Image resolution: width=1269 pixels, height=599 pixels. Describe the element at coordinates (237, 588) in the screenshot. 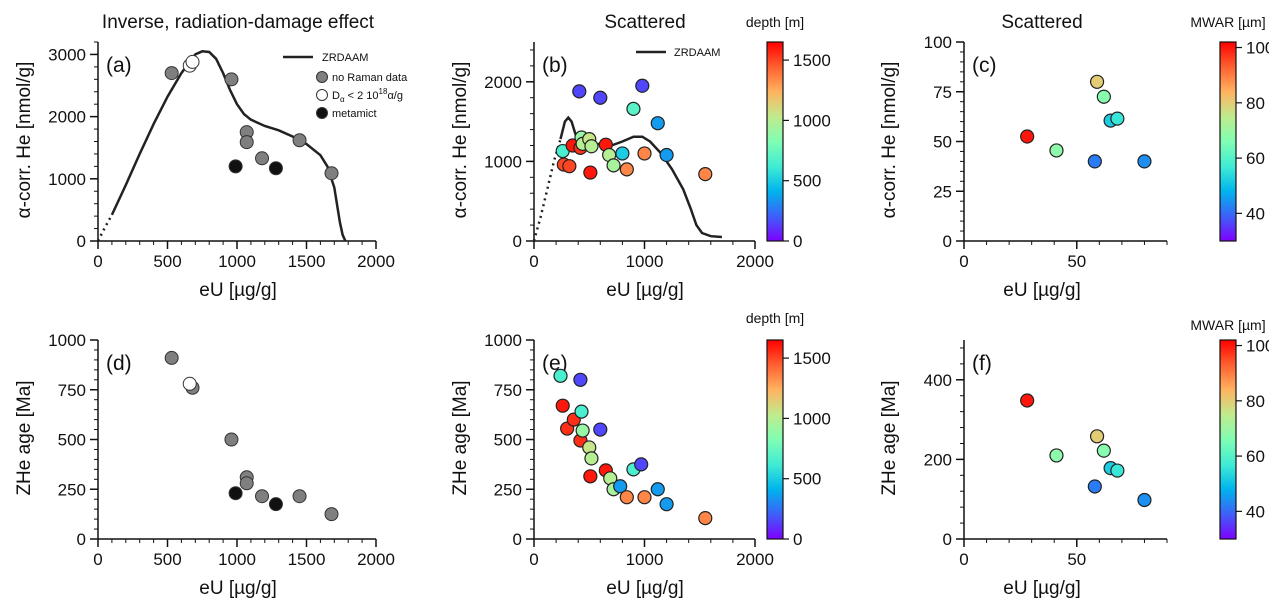

I see `panel-d-xlabel: eU [µg/g]` at that location.